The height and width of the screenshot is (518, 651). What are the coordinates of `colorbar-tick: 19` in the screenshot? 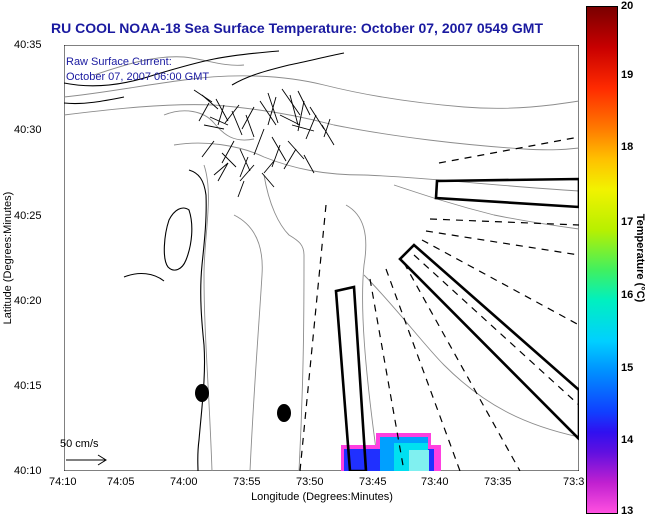 It's located at (627, 75).